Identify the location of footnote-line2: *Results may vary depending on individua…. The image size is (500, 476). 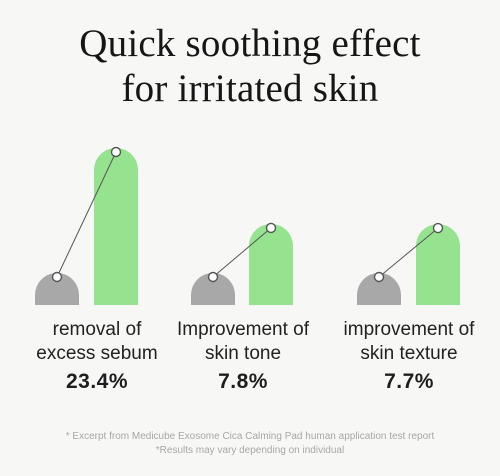
(250, 450).